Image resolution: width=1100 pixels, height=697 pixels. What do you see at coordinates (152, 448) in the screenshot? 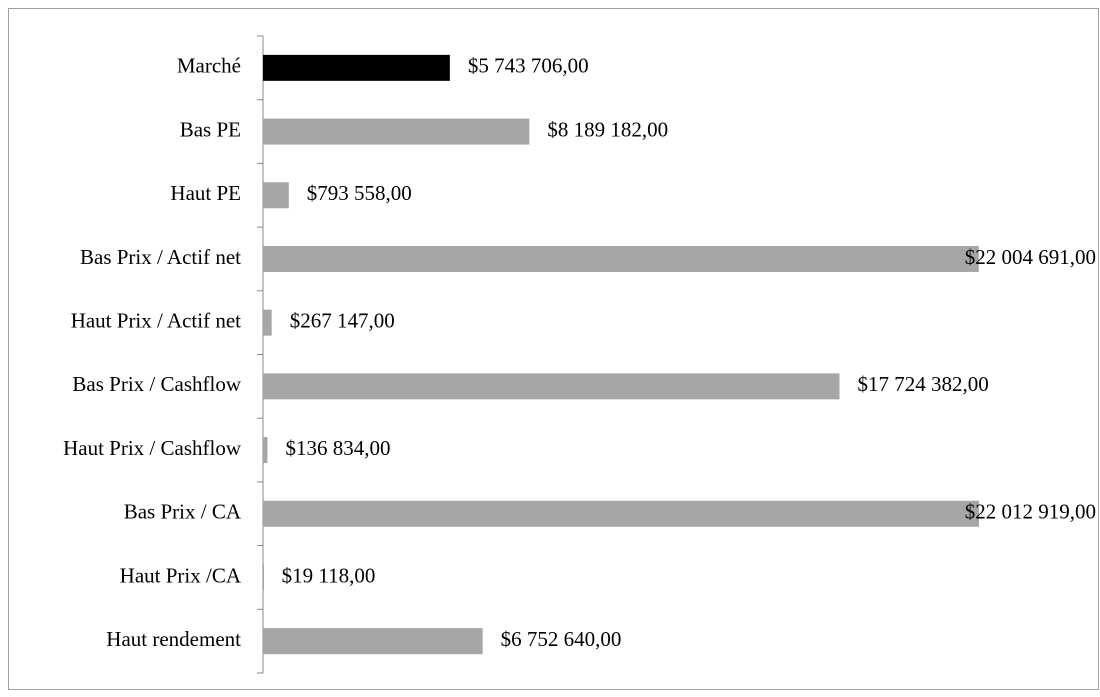
I see `category-label: Haut Prix / Cashflow` at bounding box center [152, 448].